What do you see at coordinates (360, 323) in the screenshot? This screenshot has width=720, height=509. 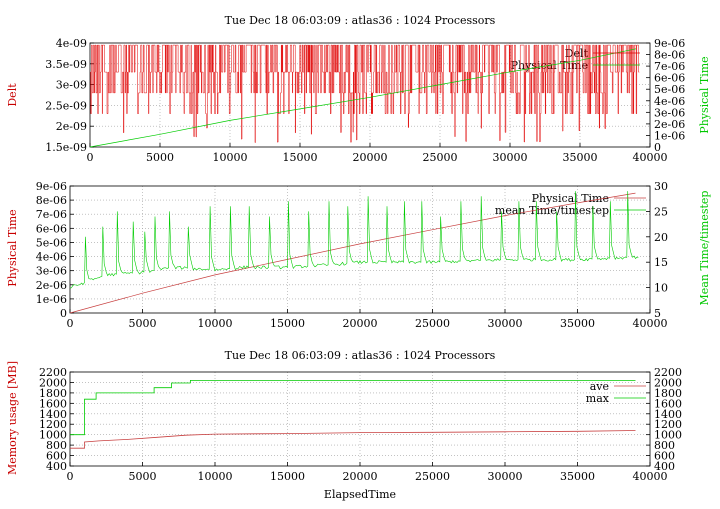 I see `chart2-xtick-label: 20000` at bounding box center [360, 323].